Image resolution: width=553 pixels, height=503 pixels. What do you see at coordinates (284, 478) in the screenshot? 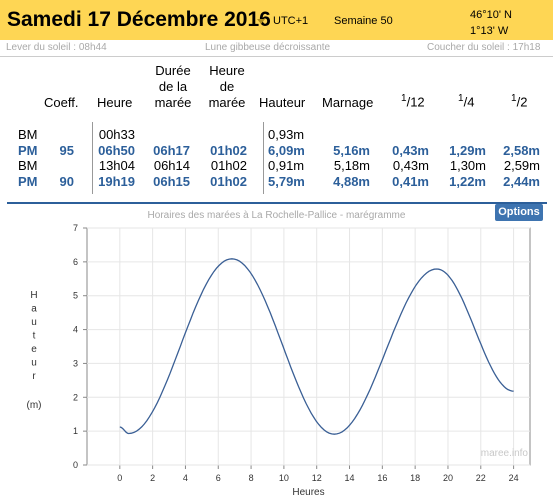
I see `x-tick-label: 10` at bounding box center [284, 478].